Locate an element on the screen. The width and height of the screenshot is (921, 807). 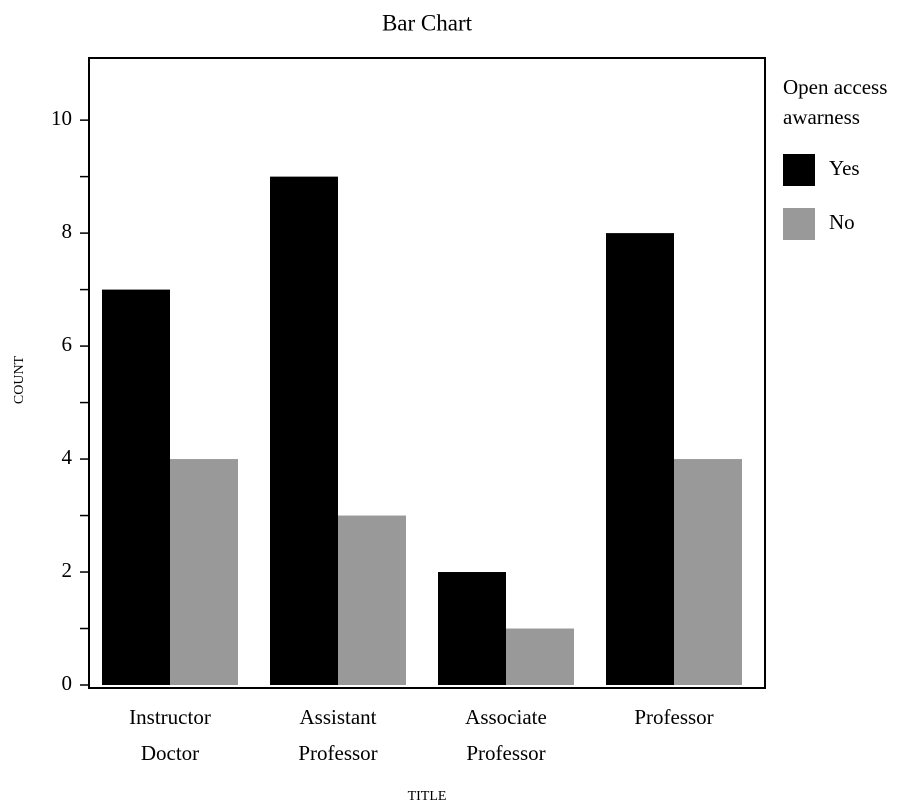
chart-title: Bar Chart is located at coordinates (427, 22).